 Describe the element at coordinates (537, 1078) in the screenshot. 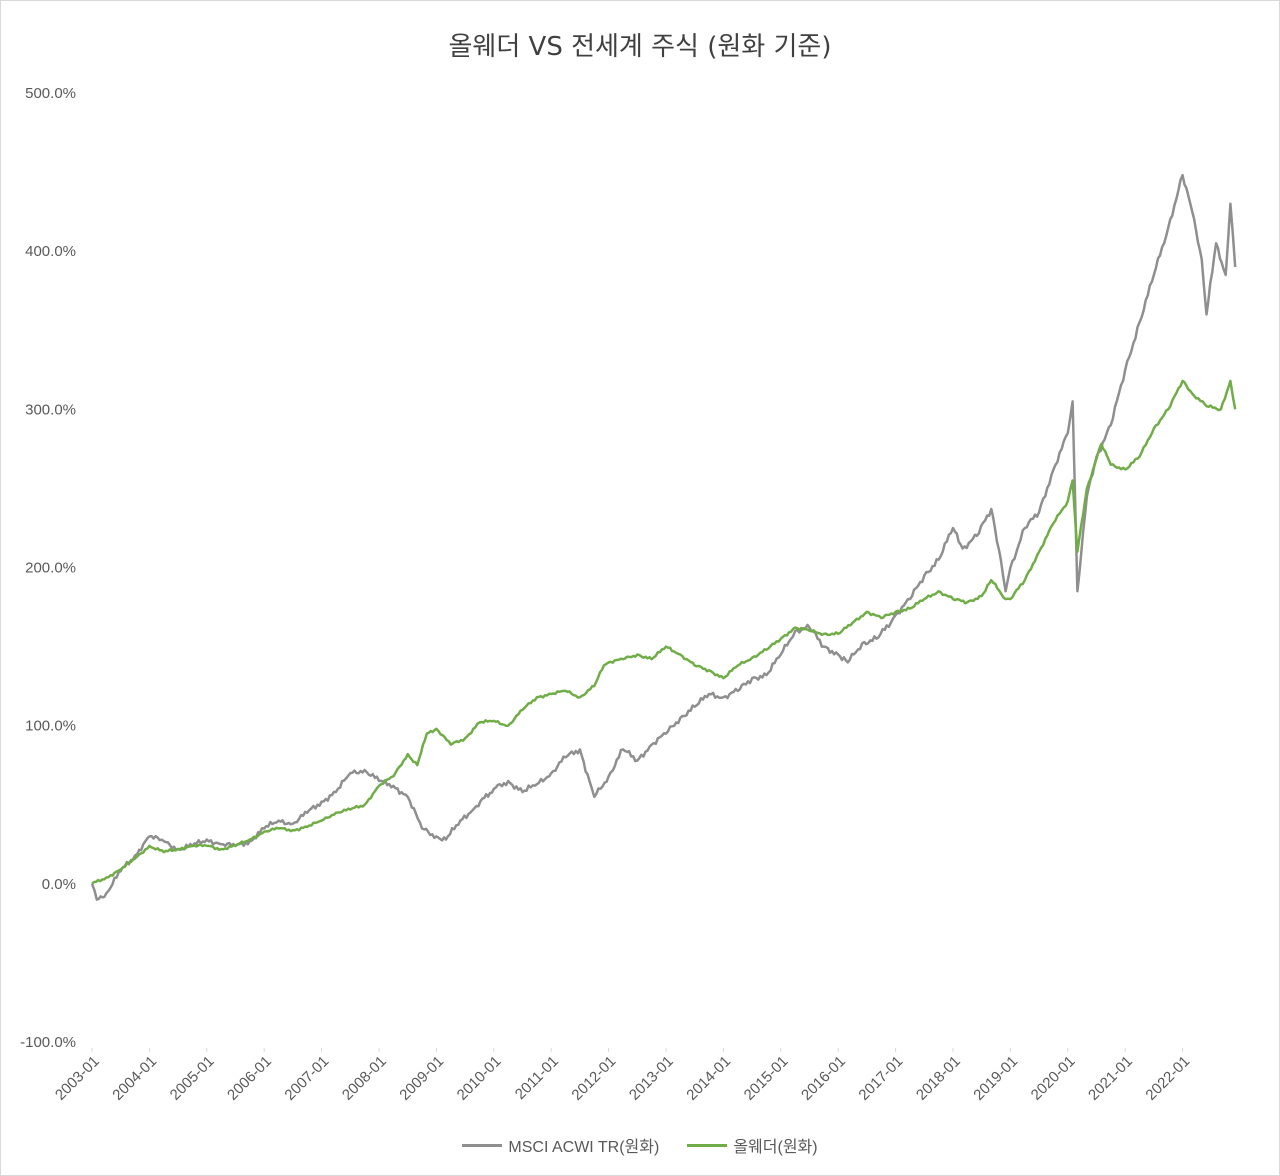

I see `x-tick-label: 2011-01` at that location.